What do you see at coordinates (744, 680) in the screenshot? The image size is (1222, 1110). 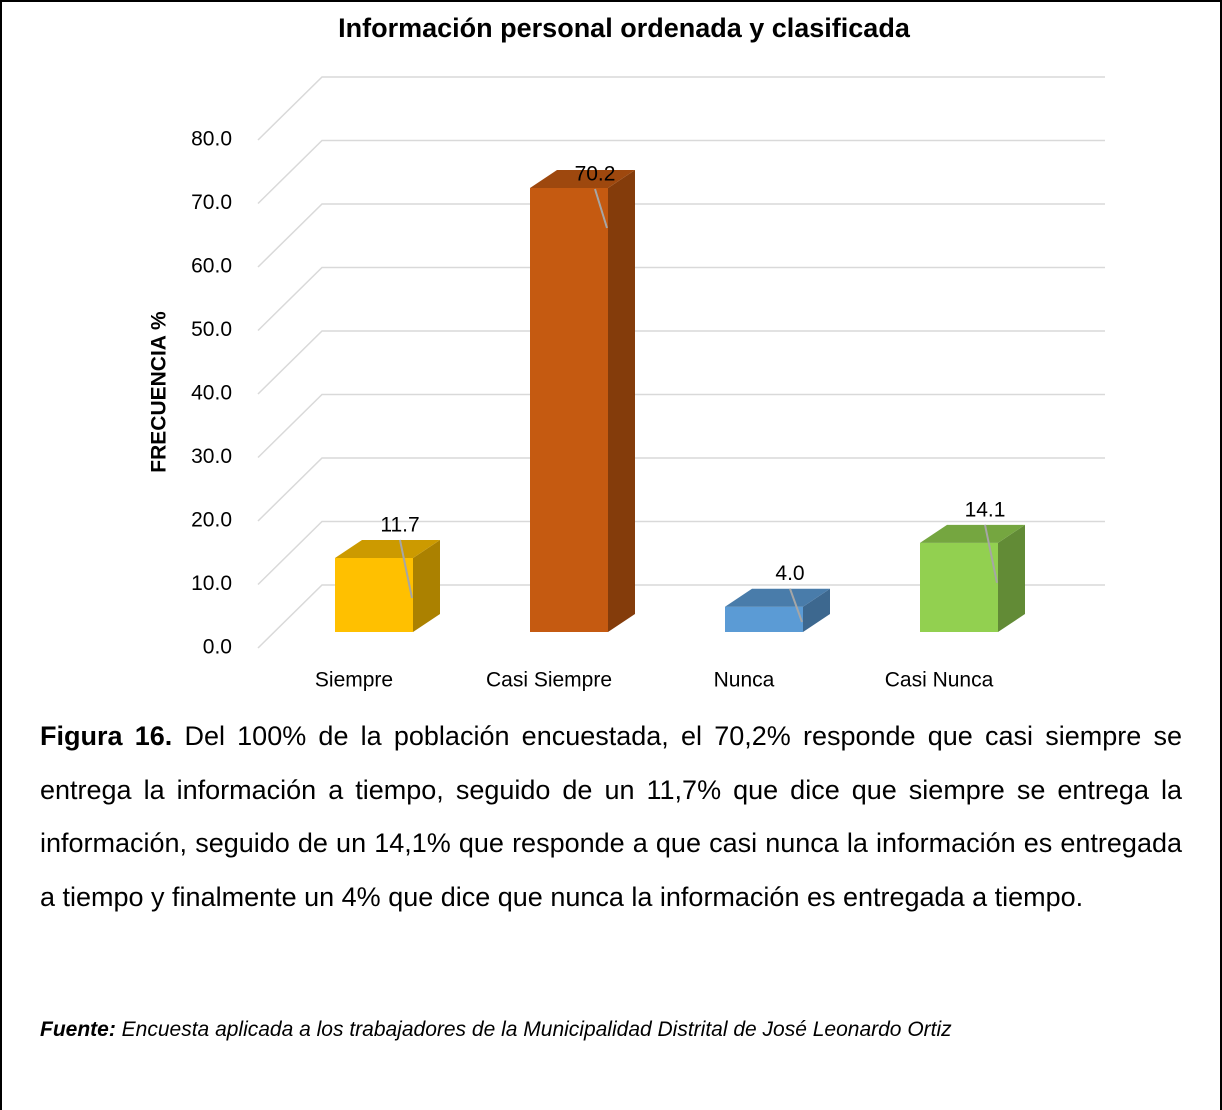 I see `x-tick-label: Nunca` at bounding box center [744, 680].